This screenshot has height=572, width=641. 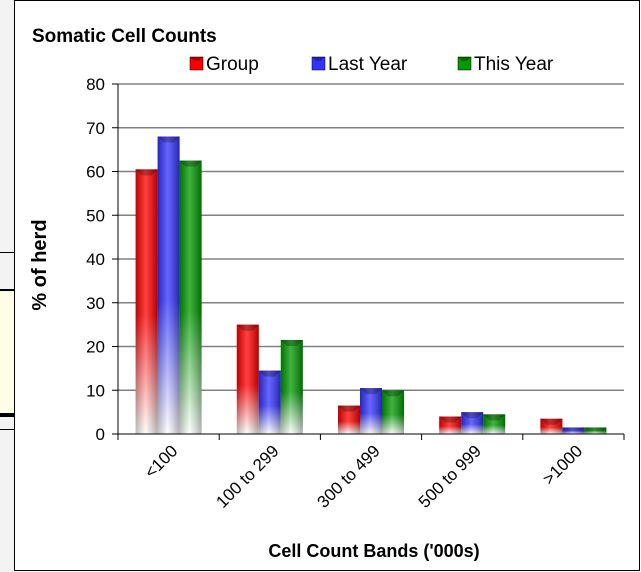 I want to click on x-tick-label: 300 to 499, so click(x=349, y=476).